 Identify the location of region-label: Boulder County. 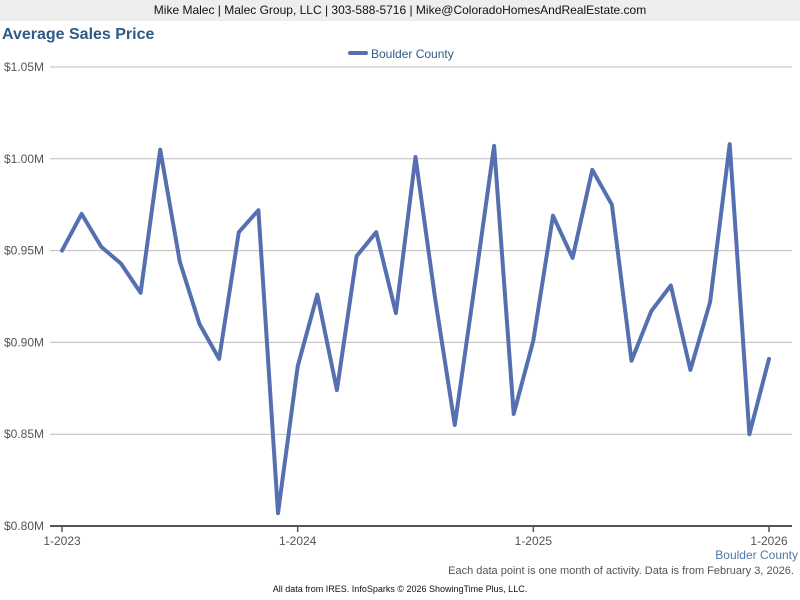
(756, 555).